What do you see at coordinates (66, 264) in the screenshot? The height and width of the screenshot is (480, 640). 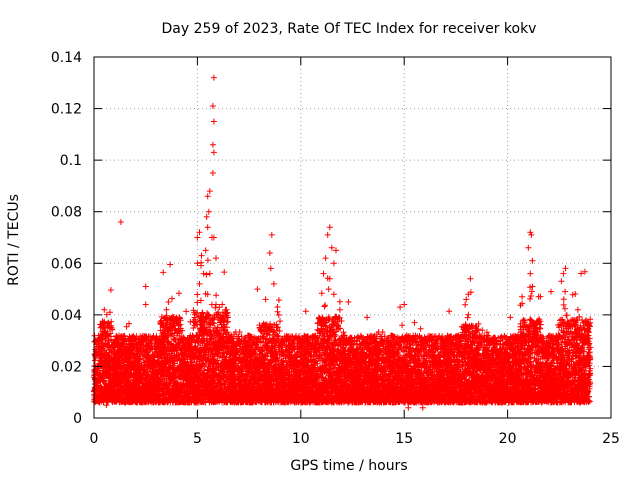 I see `y-tick-label: 0.06` at bounding box center [66, 264].